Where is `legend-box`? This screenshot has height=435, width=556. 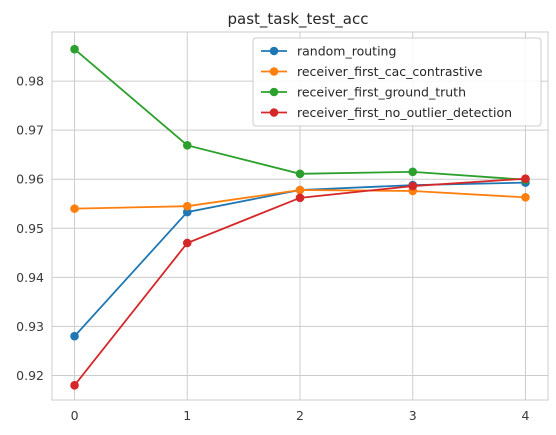 legend-box is located at coordinates (397, 82).